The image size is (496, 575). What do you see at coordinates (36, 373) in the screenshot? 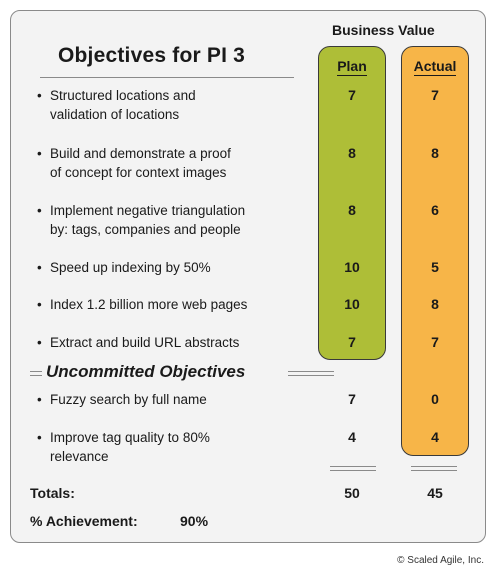
I see `double-rule-left` at bounding box center [36, 373].